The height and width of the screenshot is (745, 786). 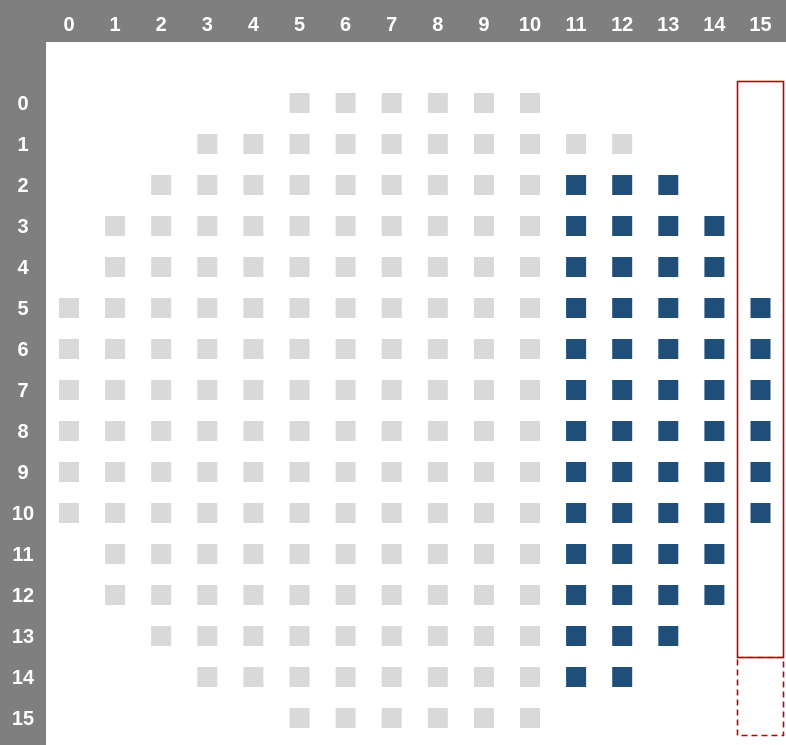 I want to click on row-label: 9, so click(x=22, y=473).